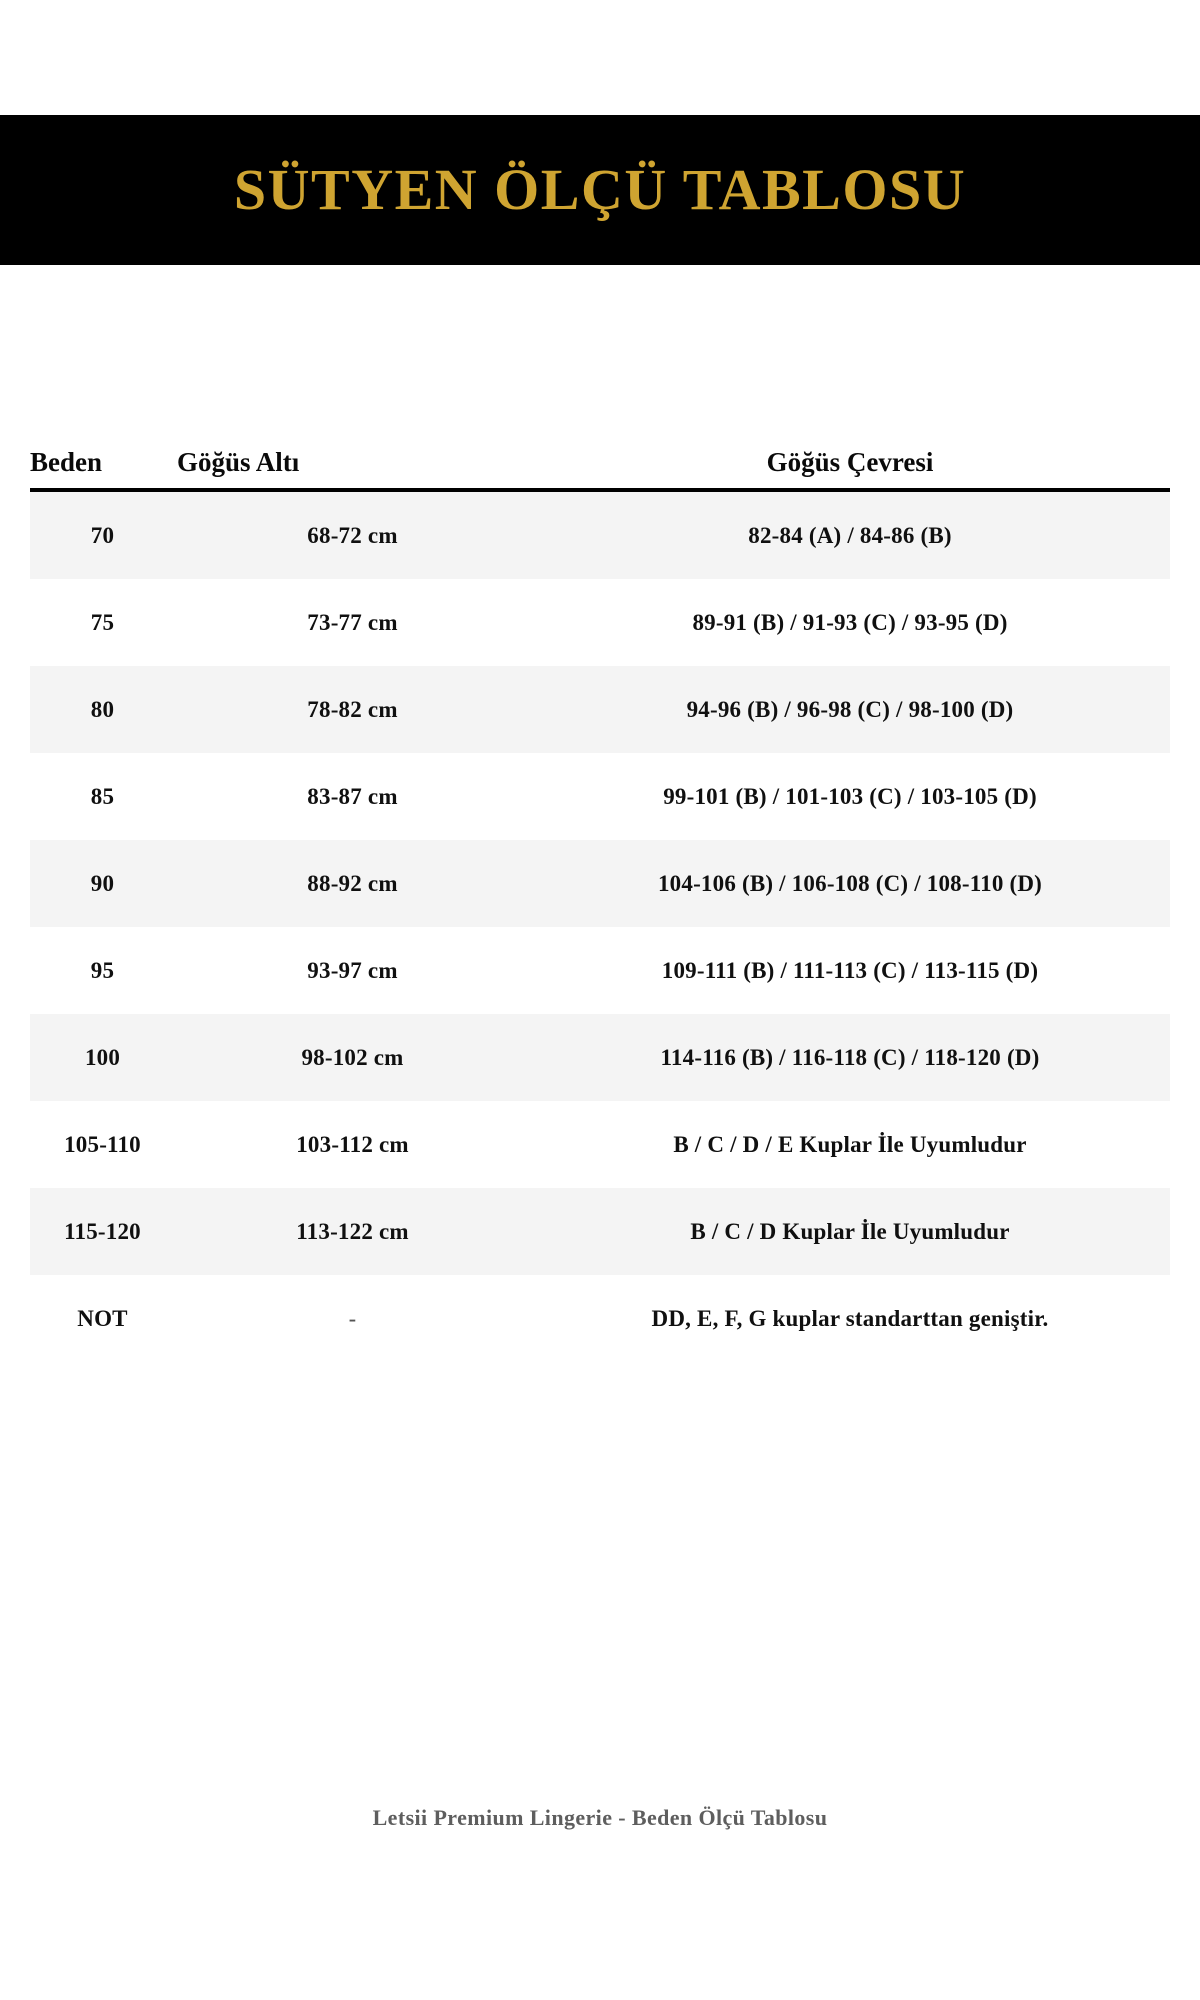  What do you see at coordinates (102, 1231) in the screenshot?
I see `cell-beden: 115-120` at bounding box center [102, 1231].